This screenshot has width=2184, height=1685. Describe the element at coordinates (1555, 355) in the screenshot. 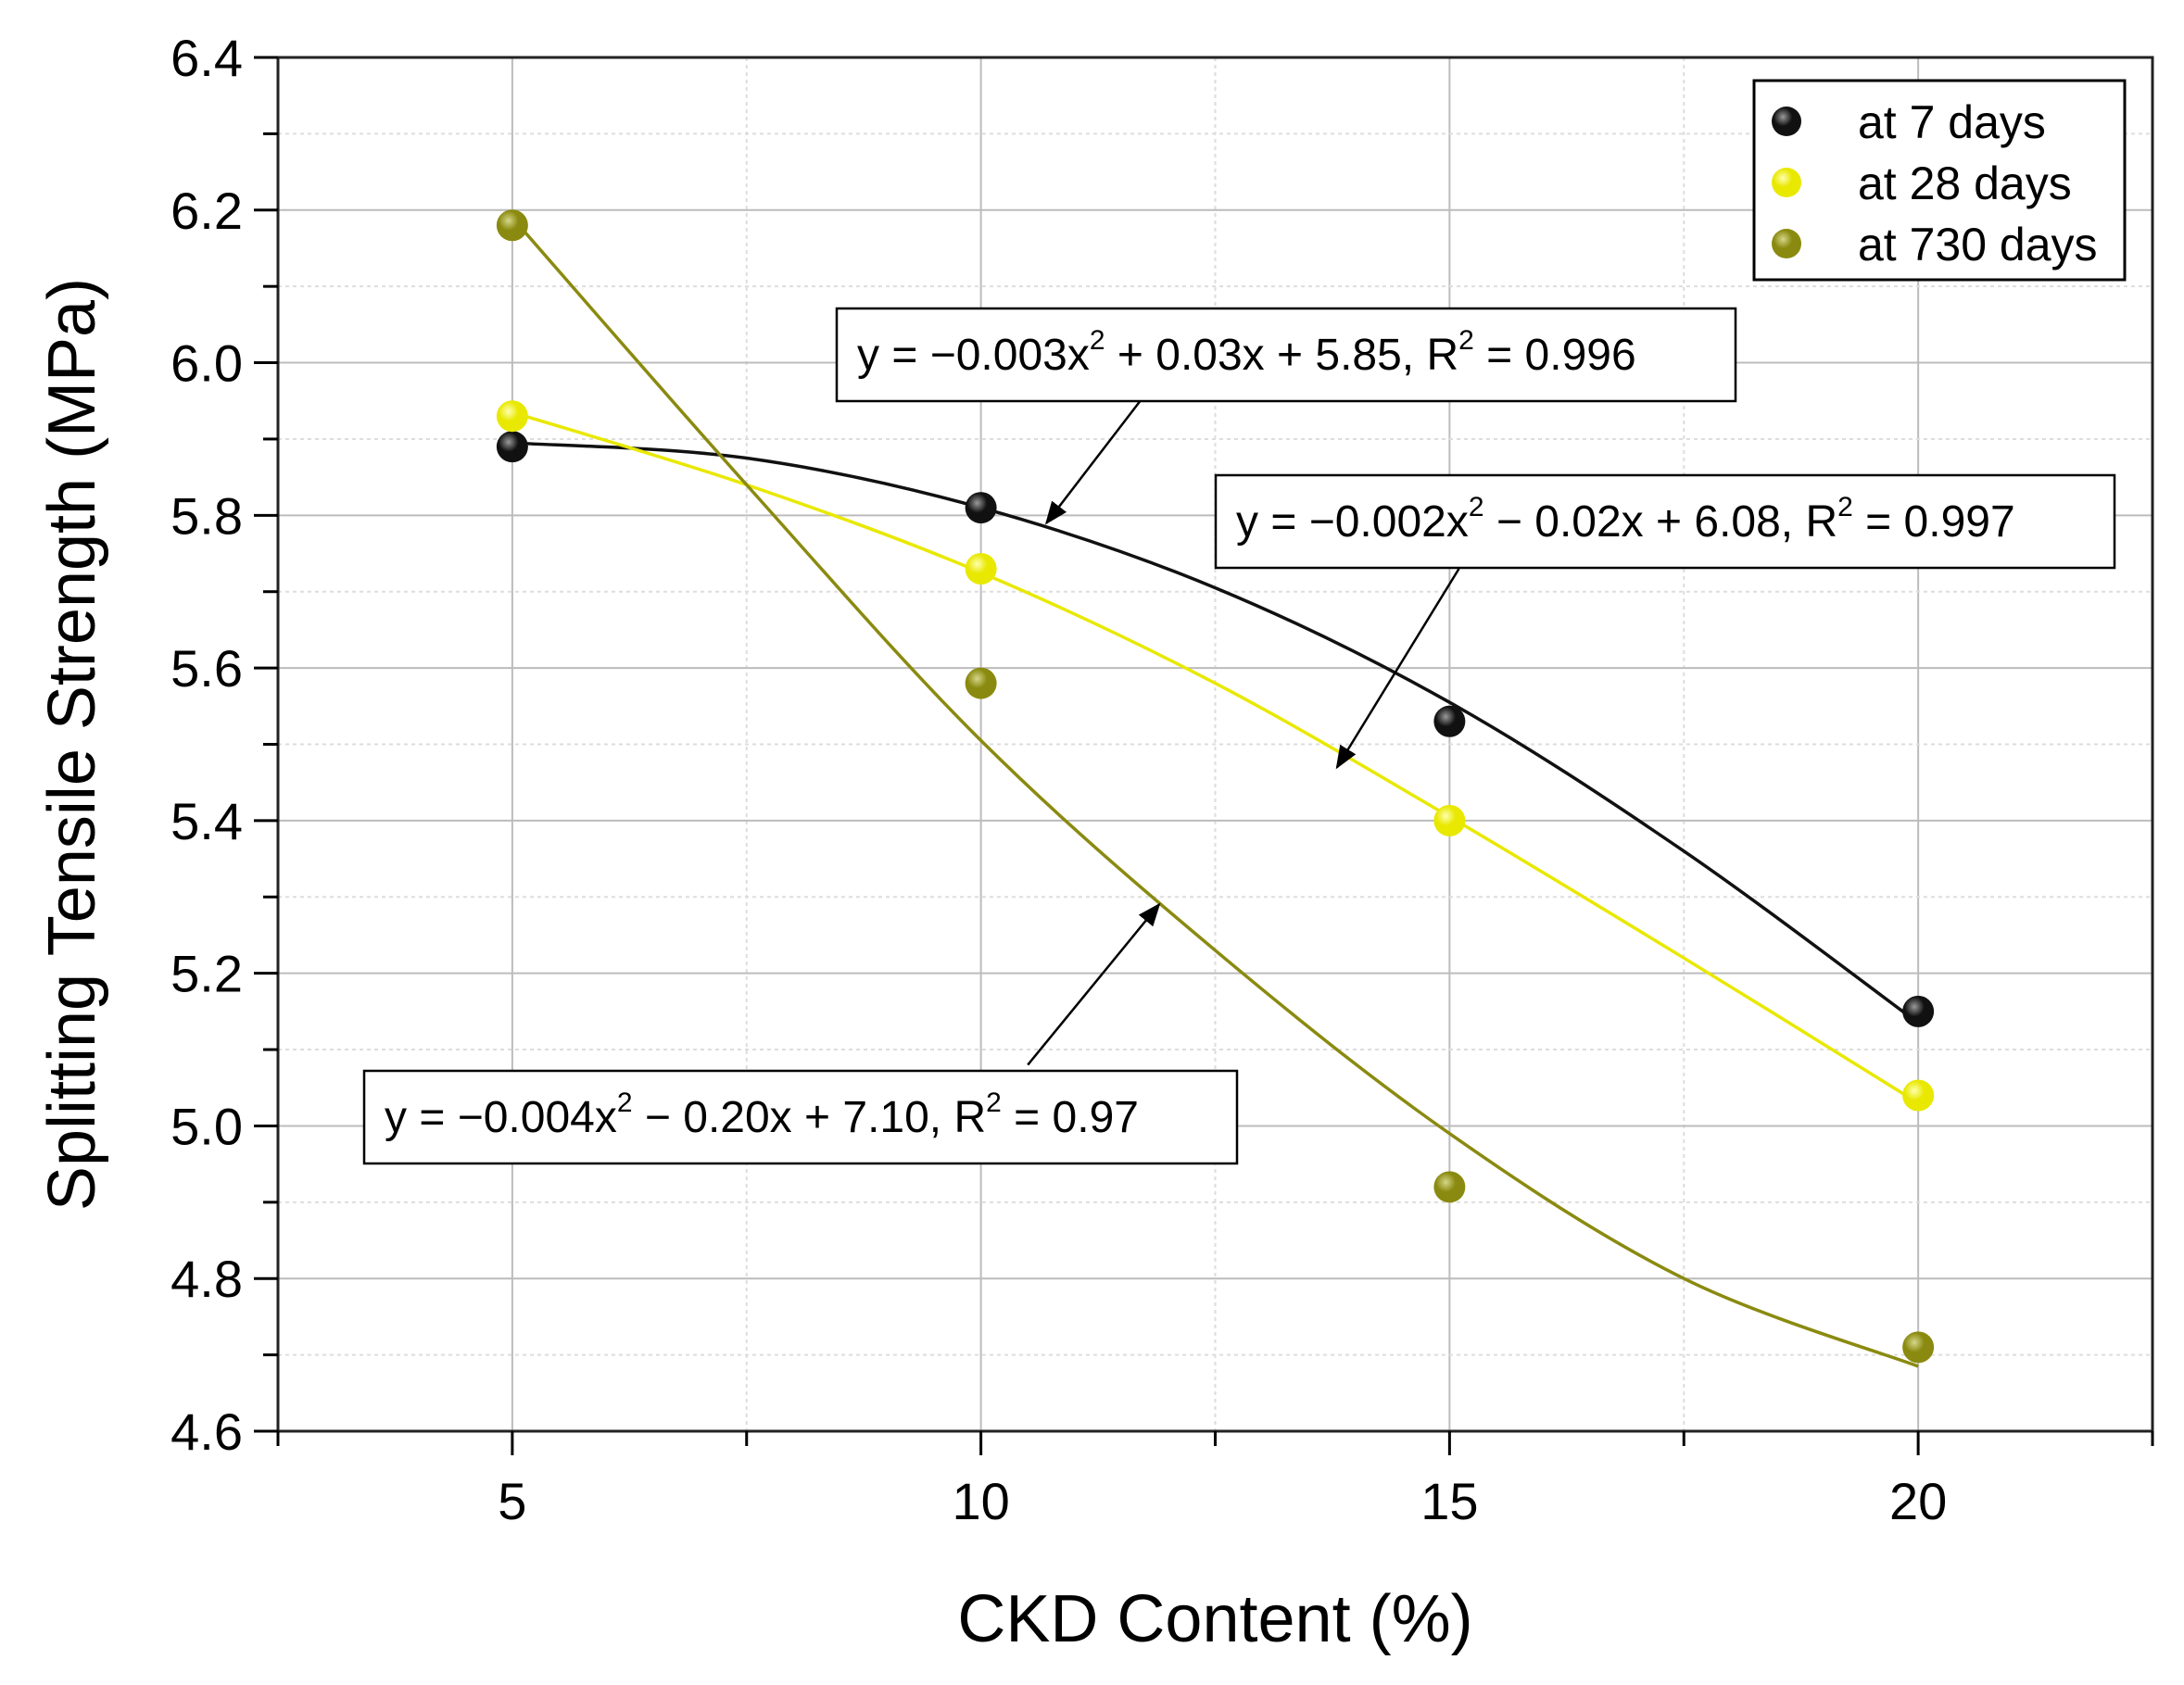

I see `equation-part: = 0.996` at that location.